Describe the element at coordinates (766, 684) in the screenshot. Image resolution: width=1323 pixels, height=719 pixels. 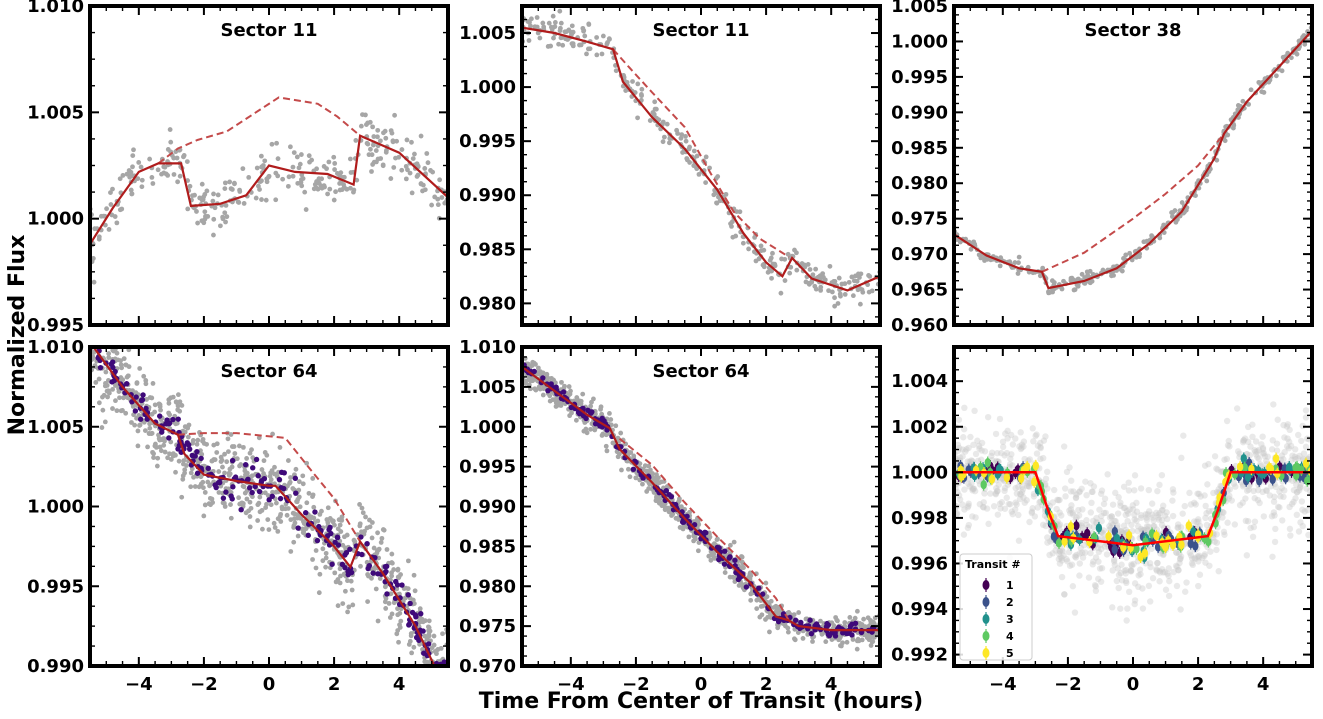
I see `x-tick-label: 2` at that location.